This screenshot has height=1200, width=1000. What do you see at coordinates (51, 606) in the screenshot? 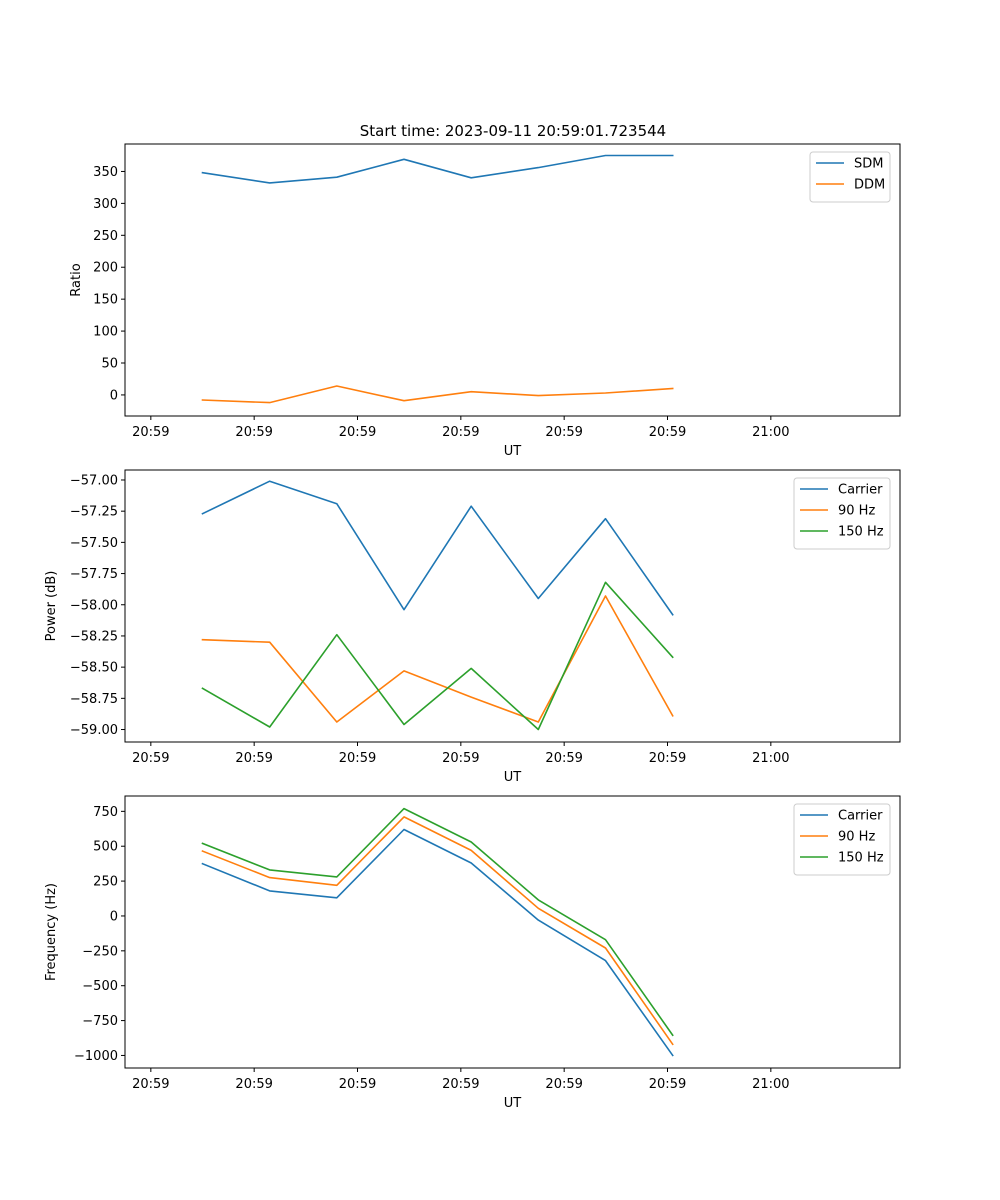
I see `y-axis-label: Power (dB)` at bounding box center [51, 606].